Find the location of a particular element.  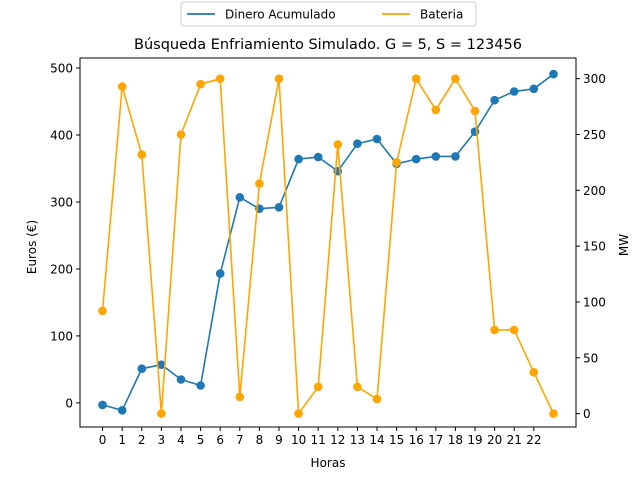

legend: Dinero Acumulado Bateria is located at coordinates (328, 14).